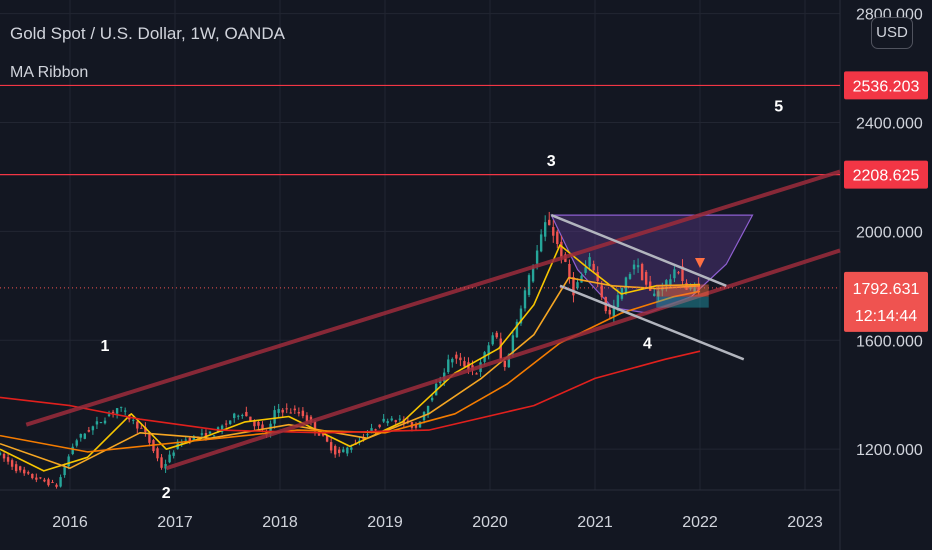  What do you see at coordinates (105, 346) in the screenshot?
I see `wave-label: 1` at bounding box center [105, 346].